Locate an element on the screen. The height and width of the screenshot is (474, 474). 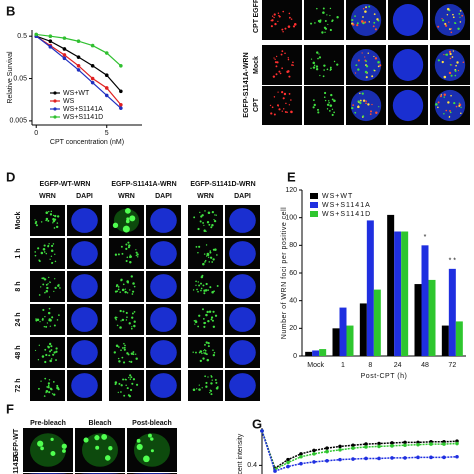
row-label: 24 h is located at coordinates (18, 319).